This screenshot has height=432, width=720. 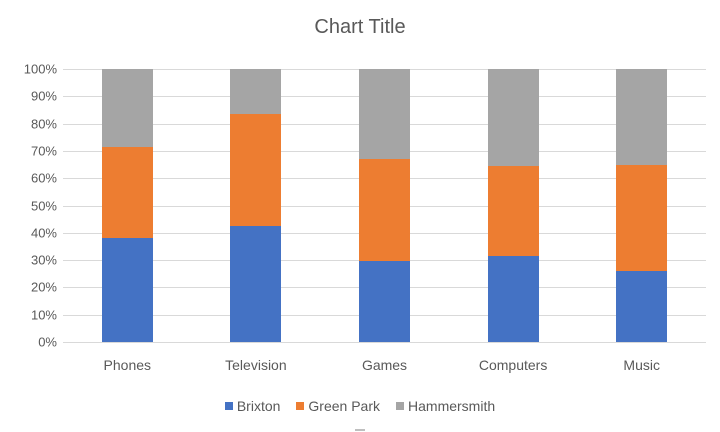 What do you see at coordinates (43, 96) in the screenshot?
I see `y-tick-label: 90%` at bounding box center [43, 96].